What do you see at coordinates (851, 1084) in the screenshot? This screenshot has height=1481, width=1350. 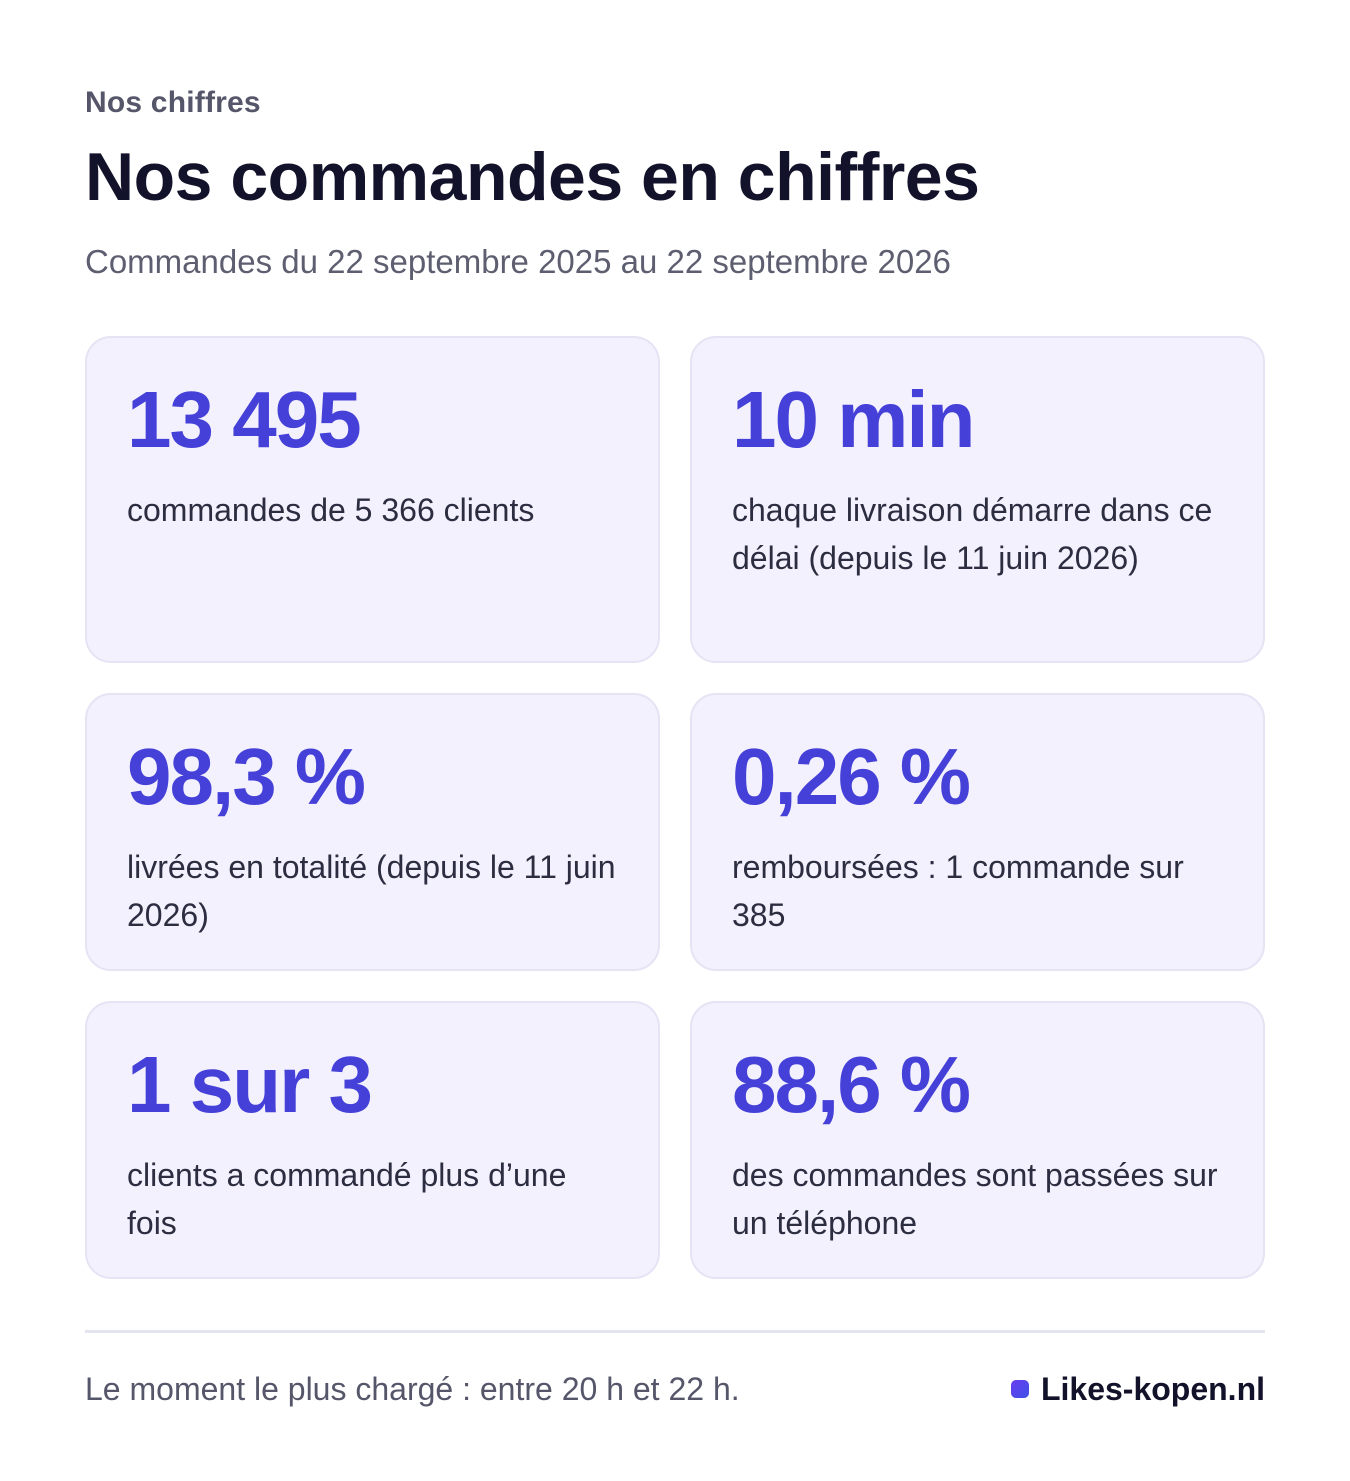 I see `stat-value: 88,6 %` at bounding box center [851, 1084].